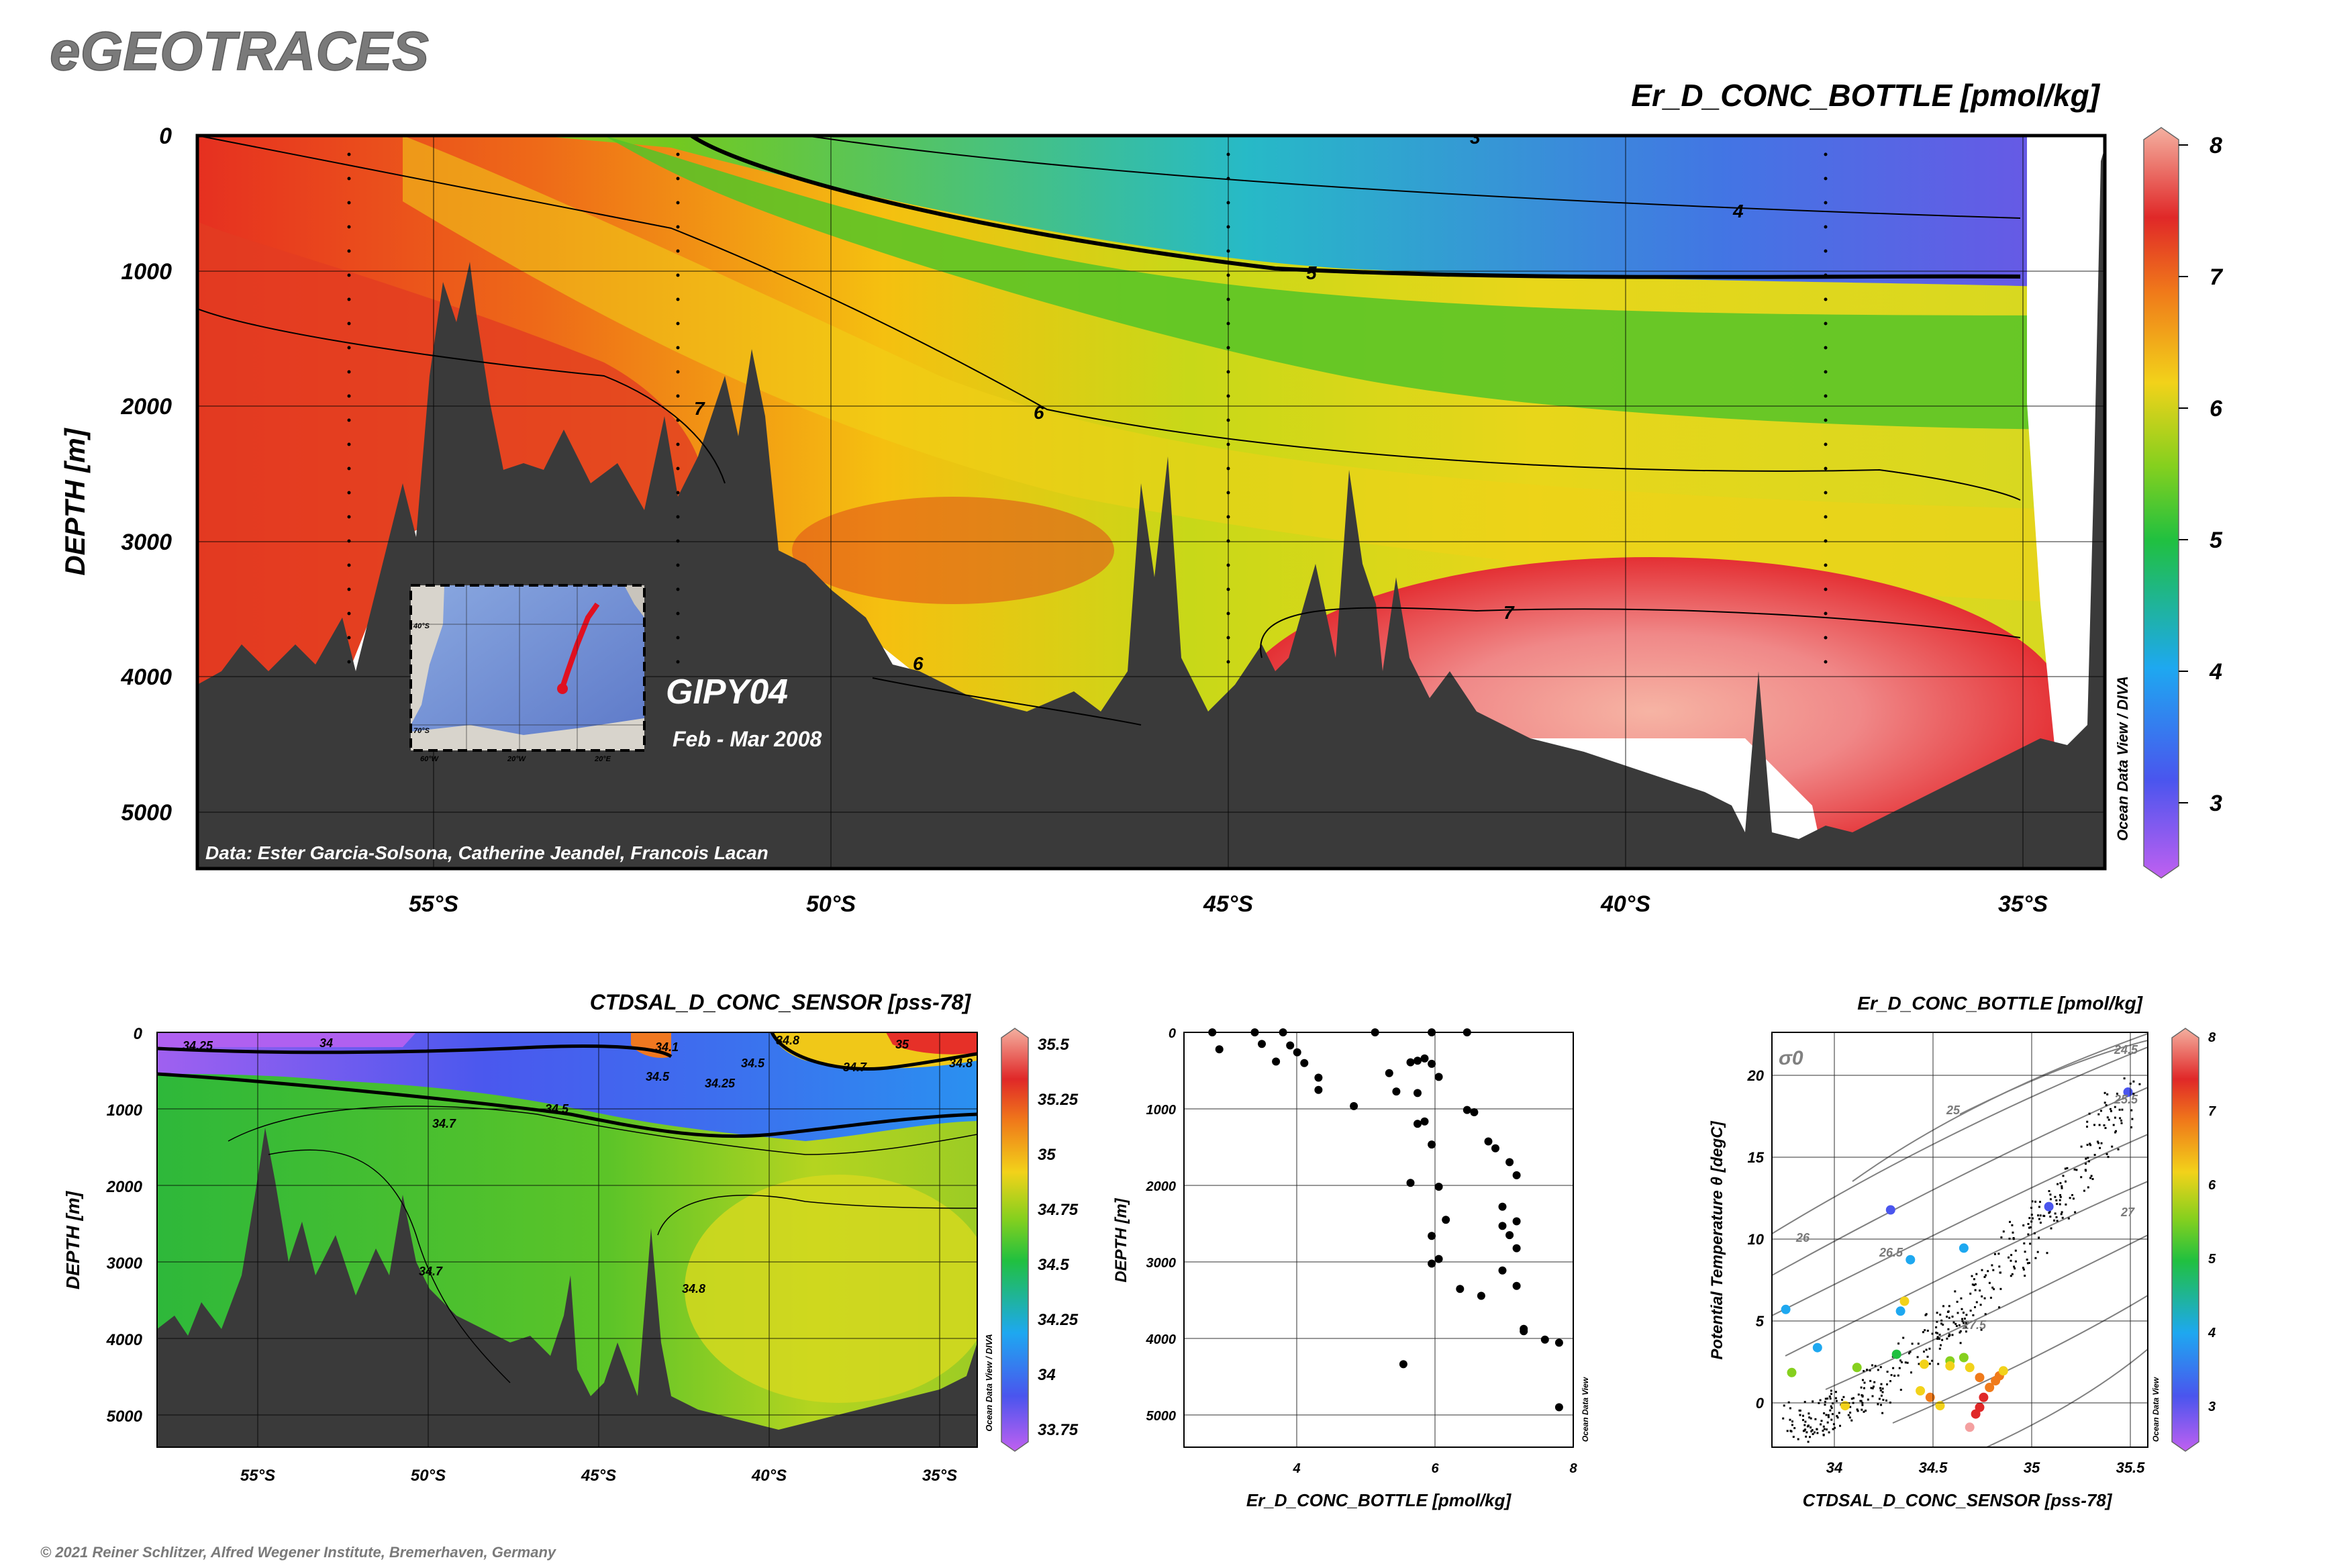 This screenshot has height=1568, width=2327. What do you see at coordinates (527, 673) in the screenshot?
I see `inset-map: 40°S 70°S 60°W 20°W 20°E` at bounding box center [527, 673].